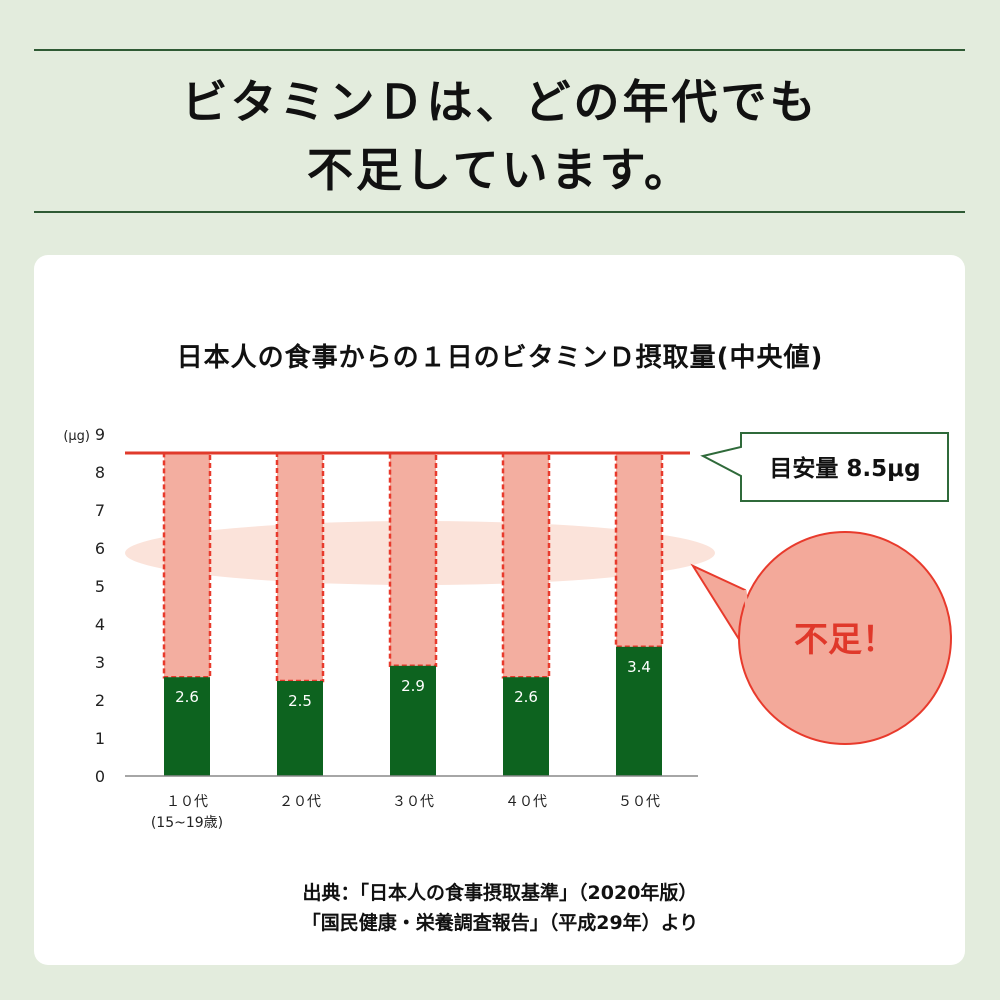 The height and width of the screenshot is (1000, 1000). Describe the element at coordinates (844, 468) in the screenshot. I see `reference-label: 目安量 8.5μg` at that location.